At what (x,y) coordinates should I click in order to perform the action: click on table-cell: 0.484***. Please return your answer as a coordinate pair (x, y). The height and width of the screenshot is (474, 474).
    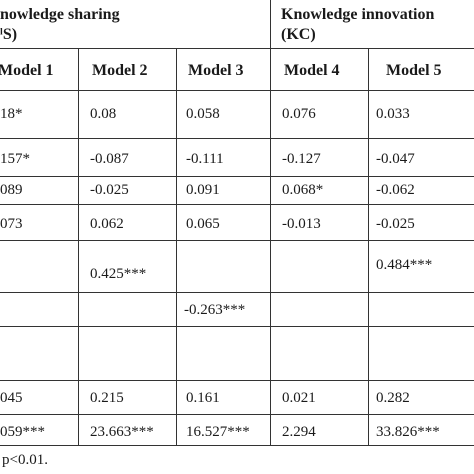
    Looking at the image, I should click on (404, 265).